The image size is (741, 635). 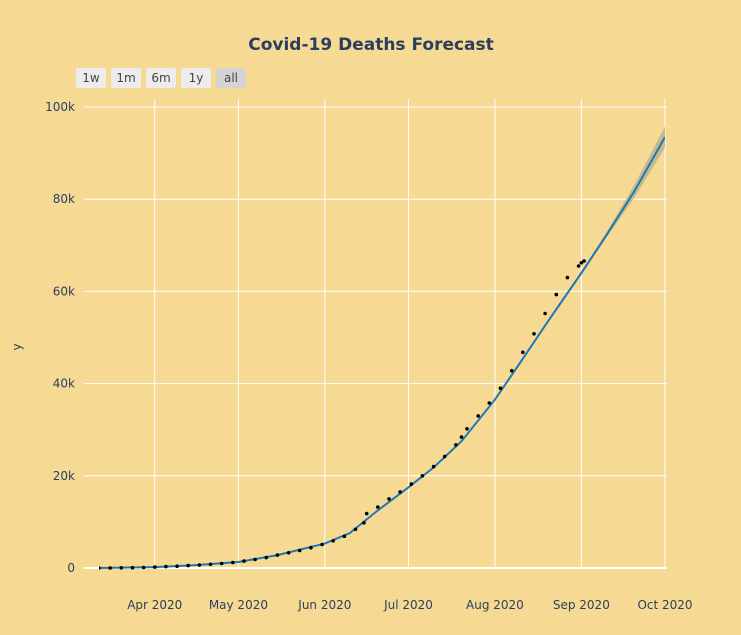 What do you see at coordinates (64, 199) in the screenshot?
I see `y-tick-label: 80k` at bounding box center [64, 199].